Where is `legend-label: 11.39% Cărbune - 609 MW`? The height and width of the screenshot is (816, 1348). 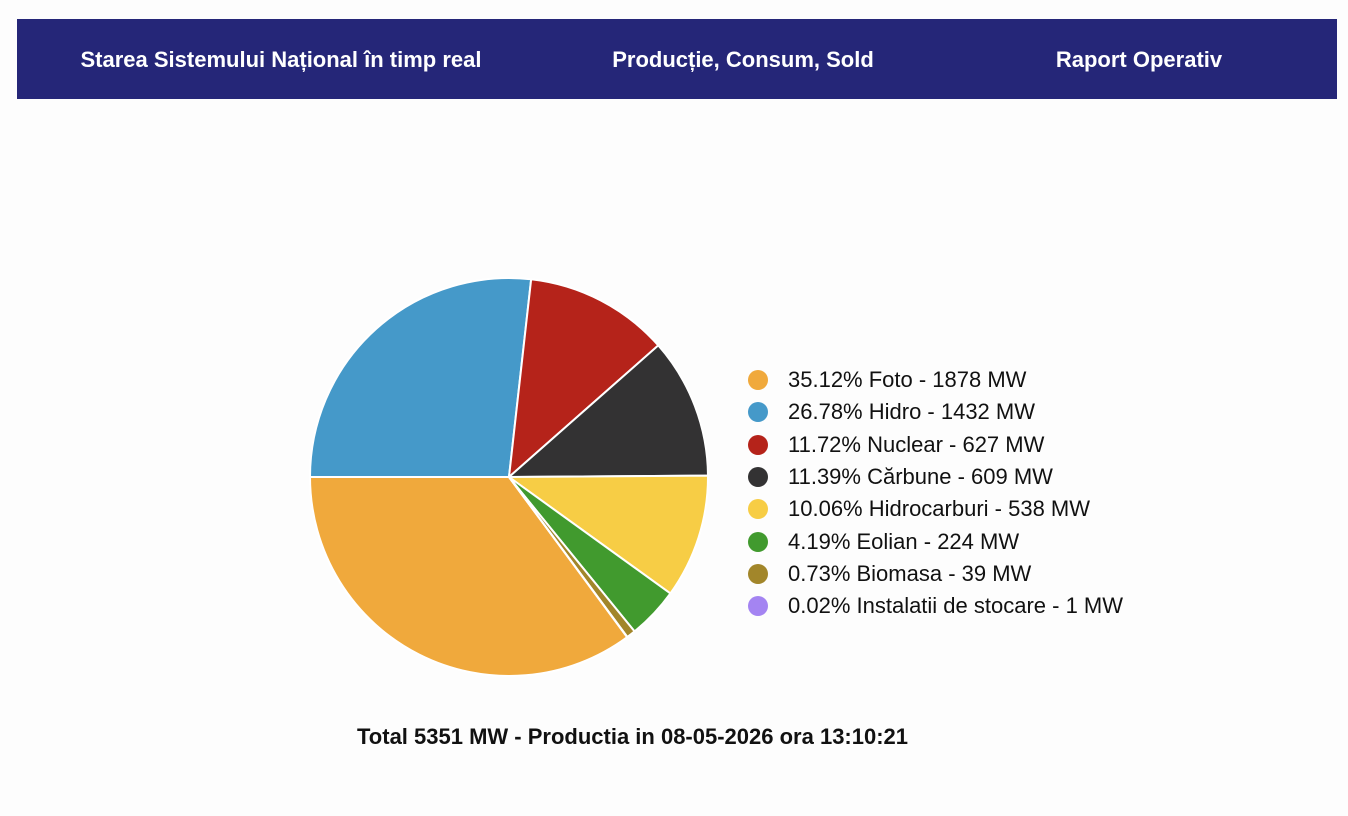
legend-label: 11.39% Cărbune - 609 MW is located at coordinates (920, 477).